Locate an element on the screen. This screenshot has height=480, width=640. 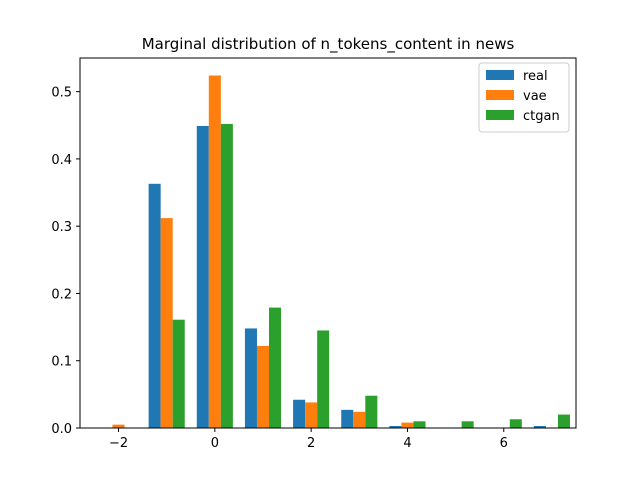
x-tick-label: −2 is located at coordinates (118, 443).